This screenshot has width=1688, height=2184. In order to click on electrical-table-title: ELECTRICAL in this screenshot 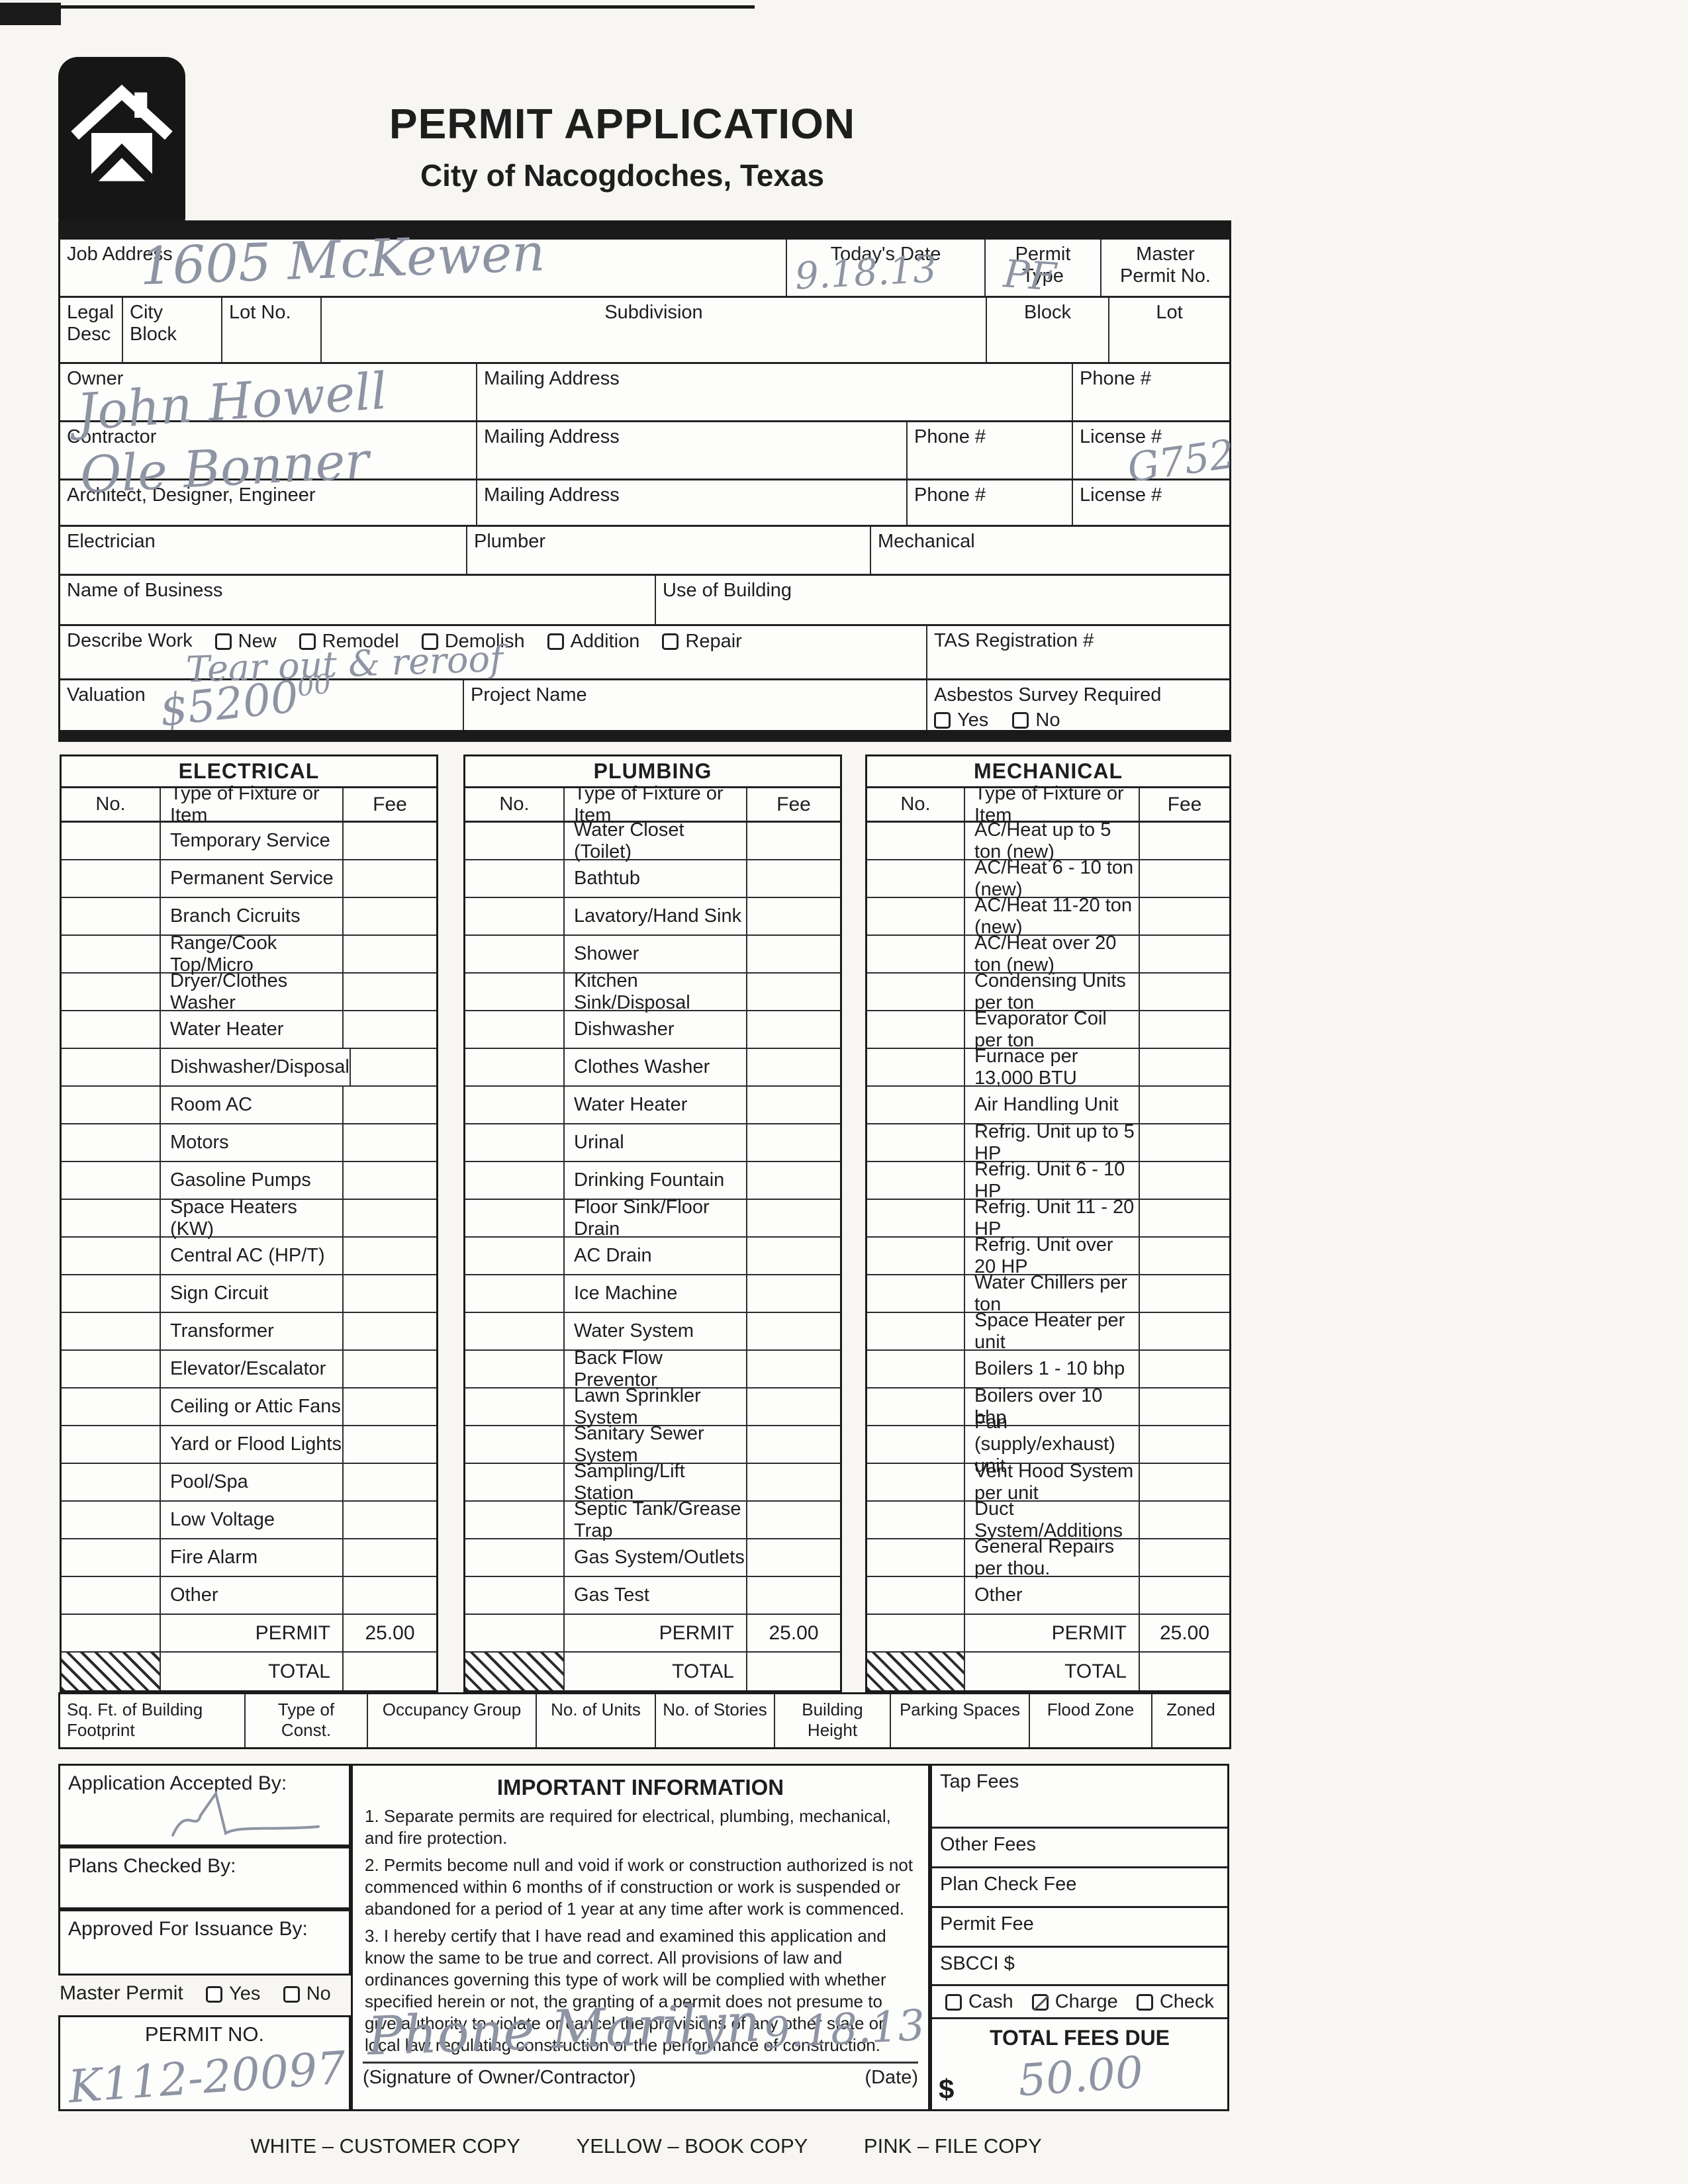, I will do `click(249, 772)`.